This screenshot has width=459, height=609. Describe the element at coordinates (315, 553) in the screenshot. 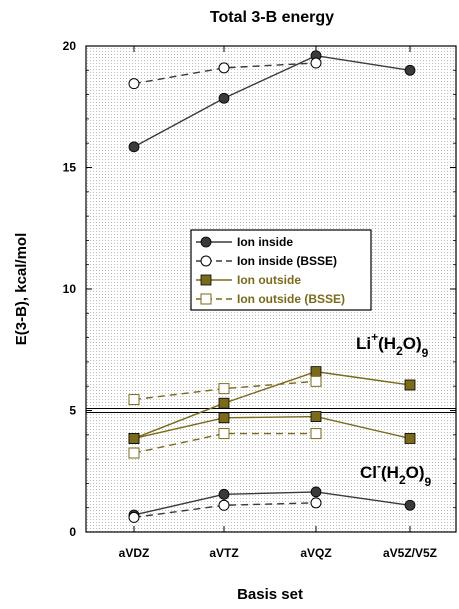

I see `x-tick-label: aVQZ` at that location.